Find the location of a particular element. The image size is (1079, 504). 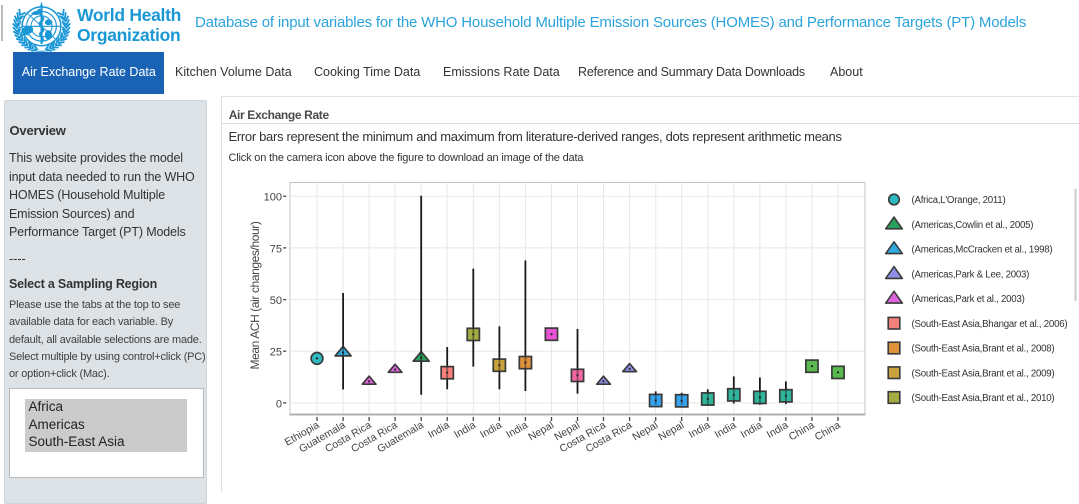

svg-text: 25 is located at coordinates (276, 353).